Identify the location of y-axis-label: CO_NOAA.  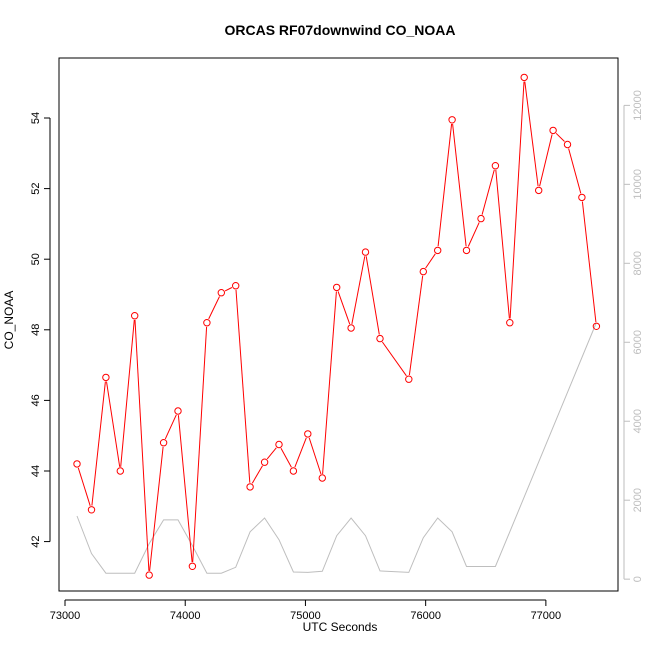
(9, 320).